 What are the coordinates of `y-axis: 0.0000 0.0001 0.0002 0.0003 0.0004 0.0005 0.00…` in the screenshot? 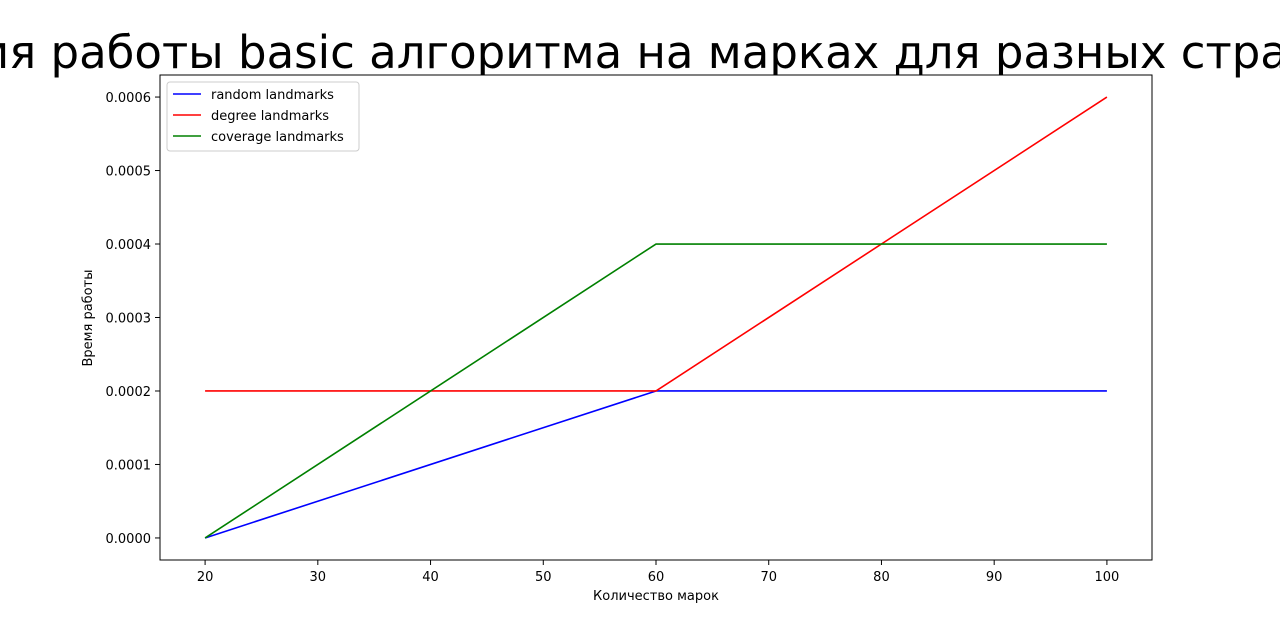 It's located at (133, 319).